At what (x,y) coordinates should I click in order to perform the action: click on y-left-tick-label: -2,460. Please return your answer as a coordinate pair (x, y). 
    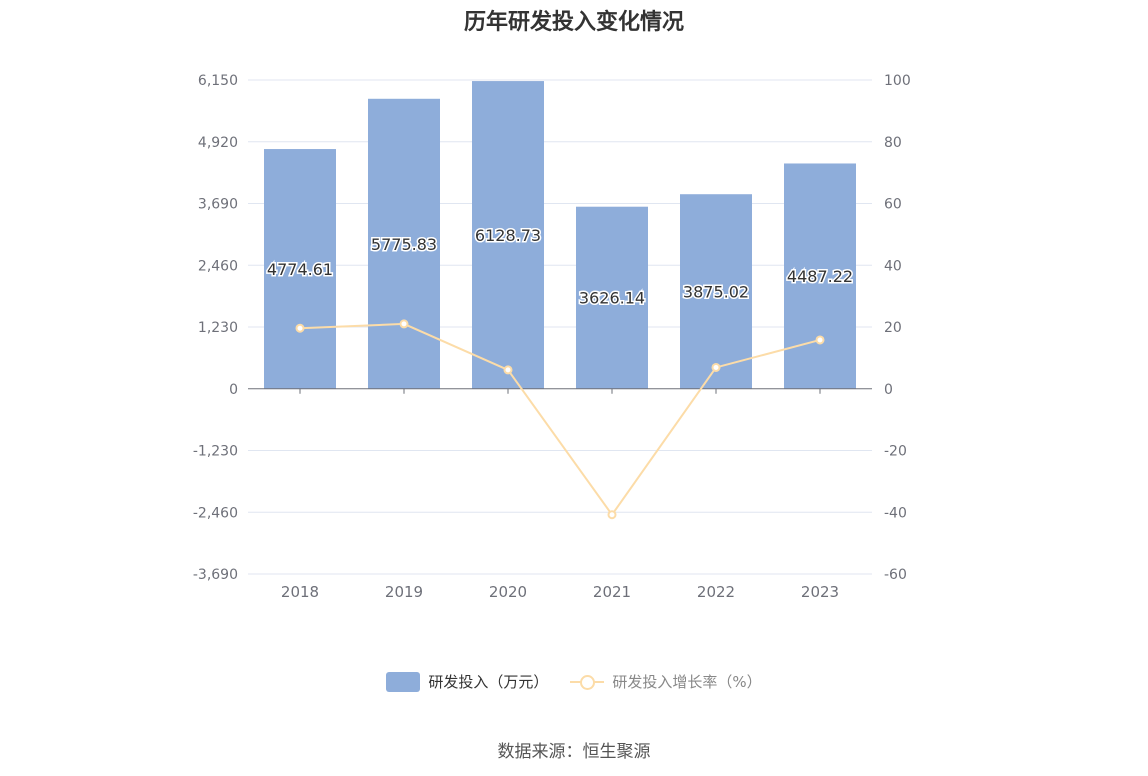
    Looking at the image, I should click on (215, 513).